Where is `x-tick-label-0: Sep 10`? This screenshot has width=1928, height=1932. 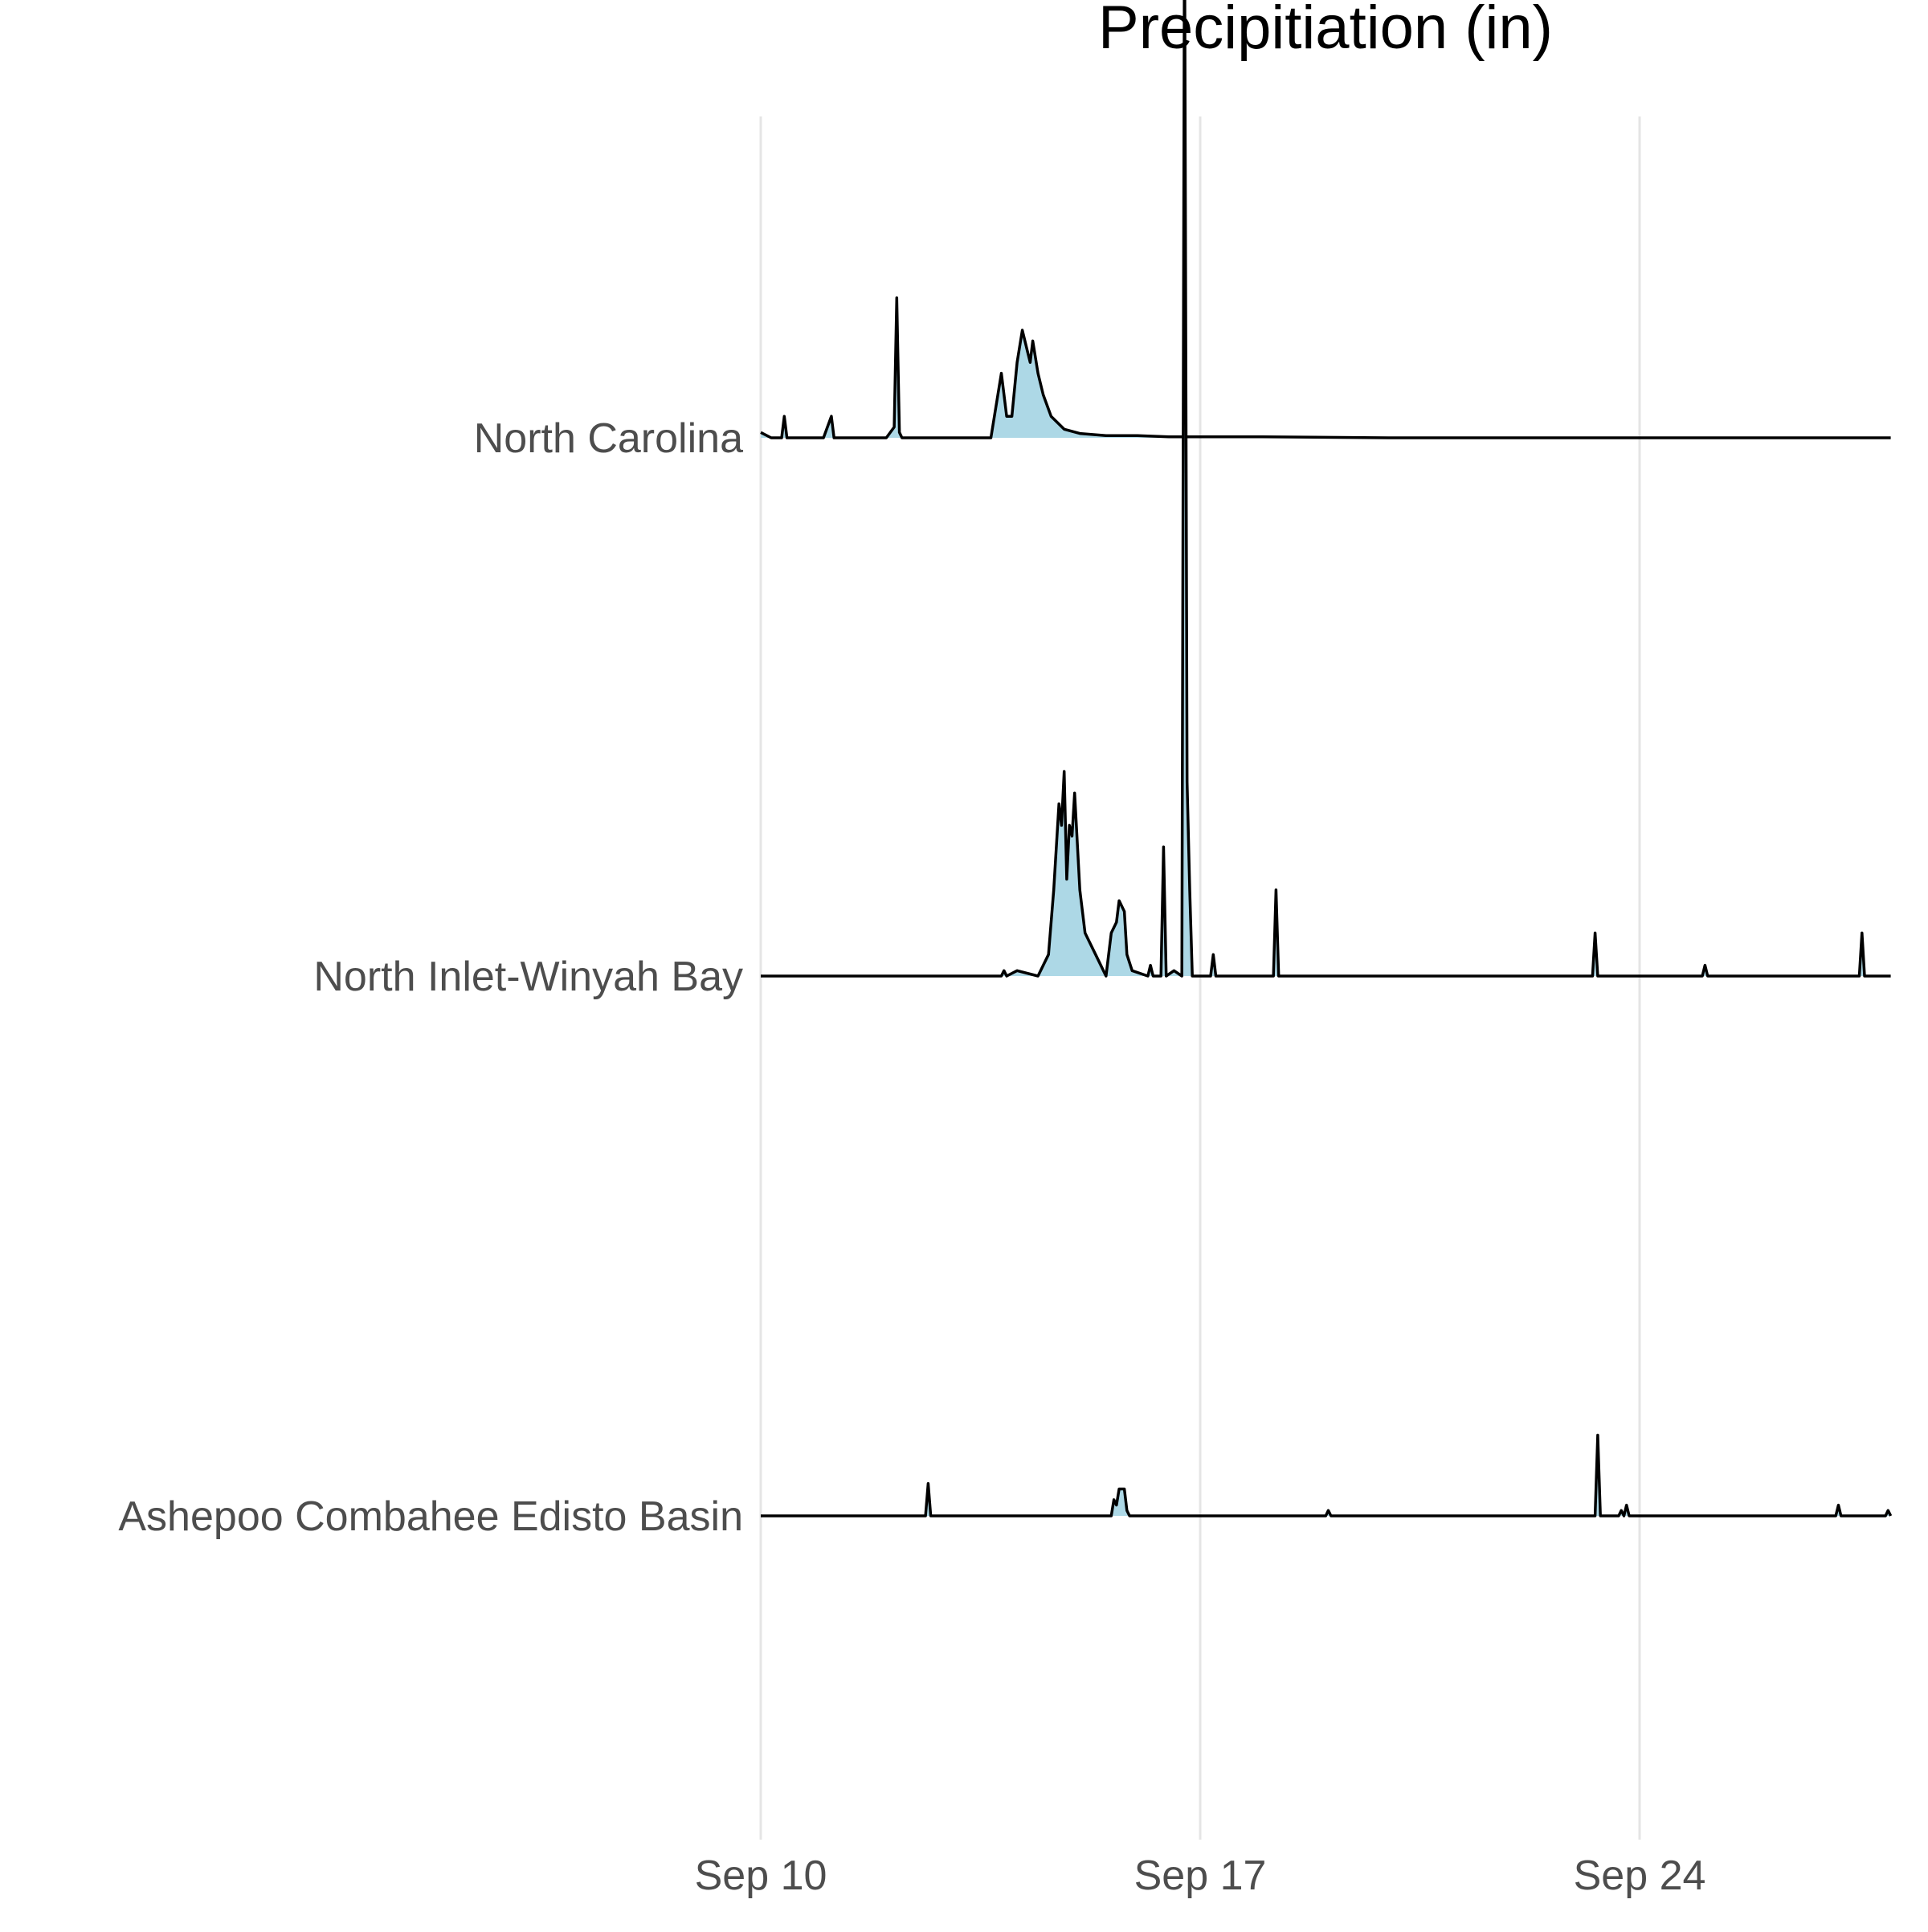 x-tick-label-0: Sep 10 is located at coordinates (761, 1876).